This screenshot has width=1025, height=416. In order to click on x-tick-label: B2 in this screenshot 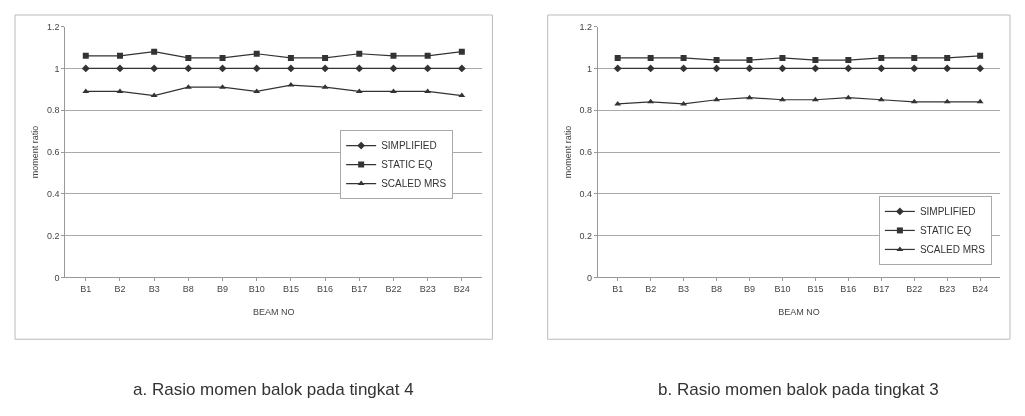, I will do `click(120, 289)`.